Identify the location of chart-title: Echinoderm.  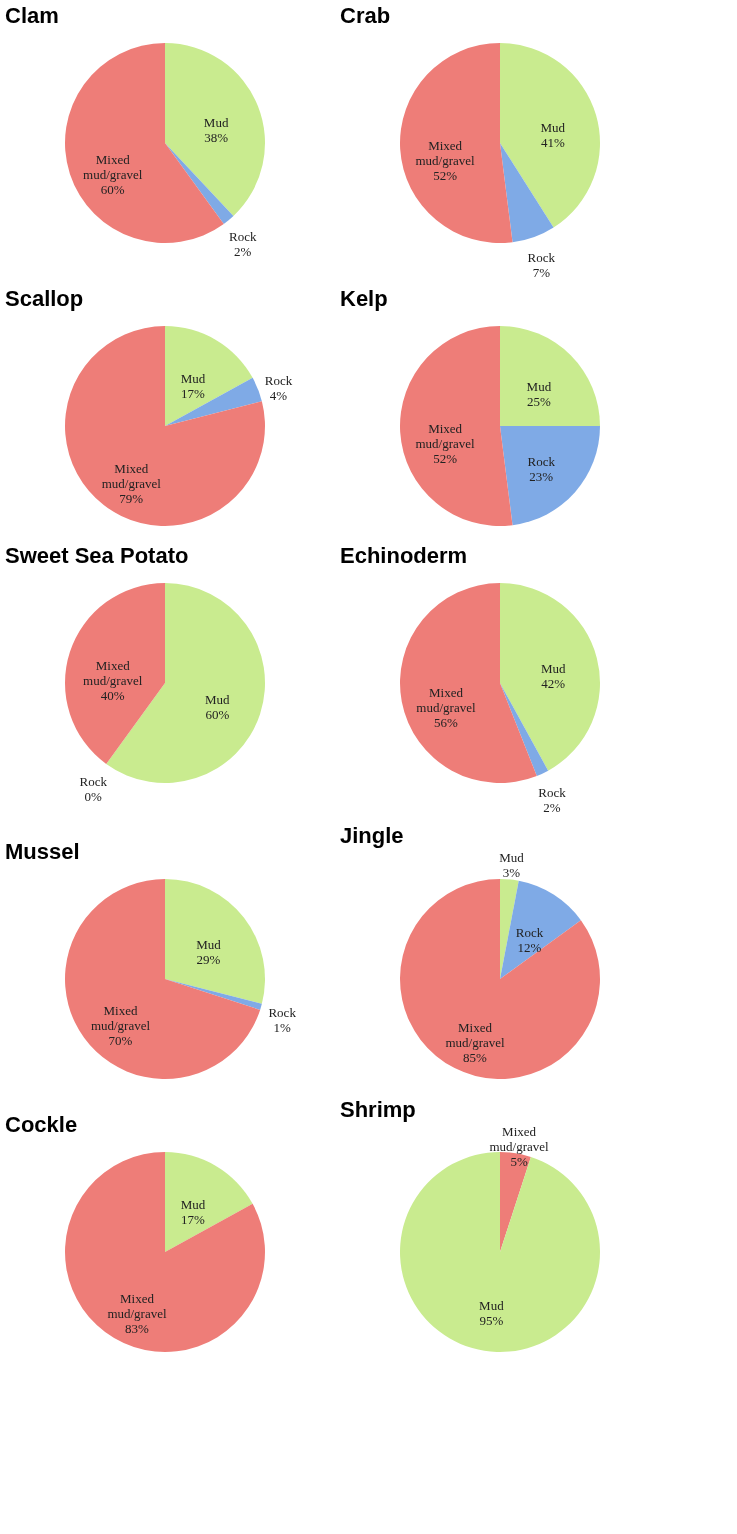
(404, 555).